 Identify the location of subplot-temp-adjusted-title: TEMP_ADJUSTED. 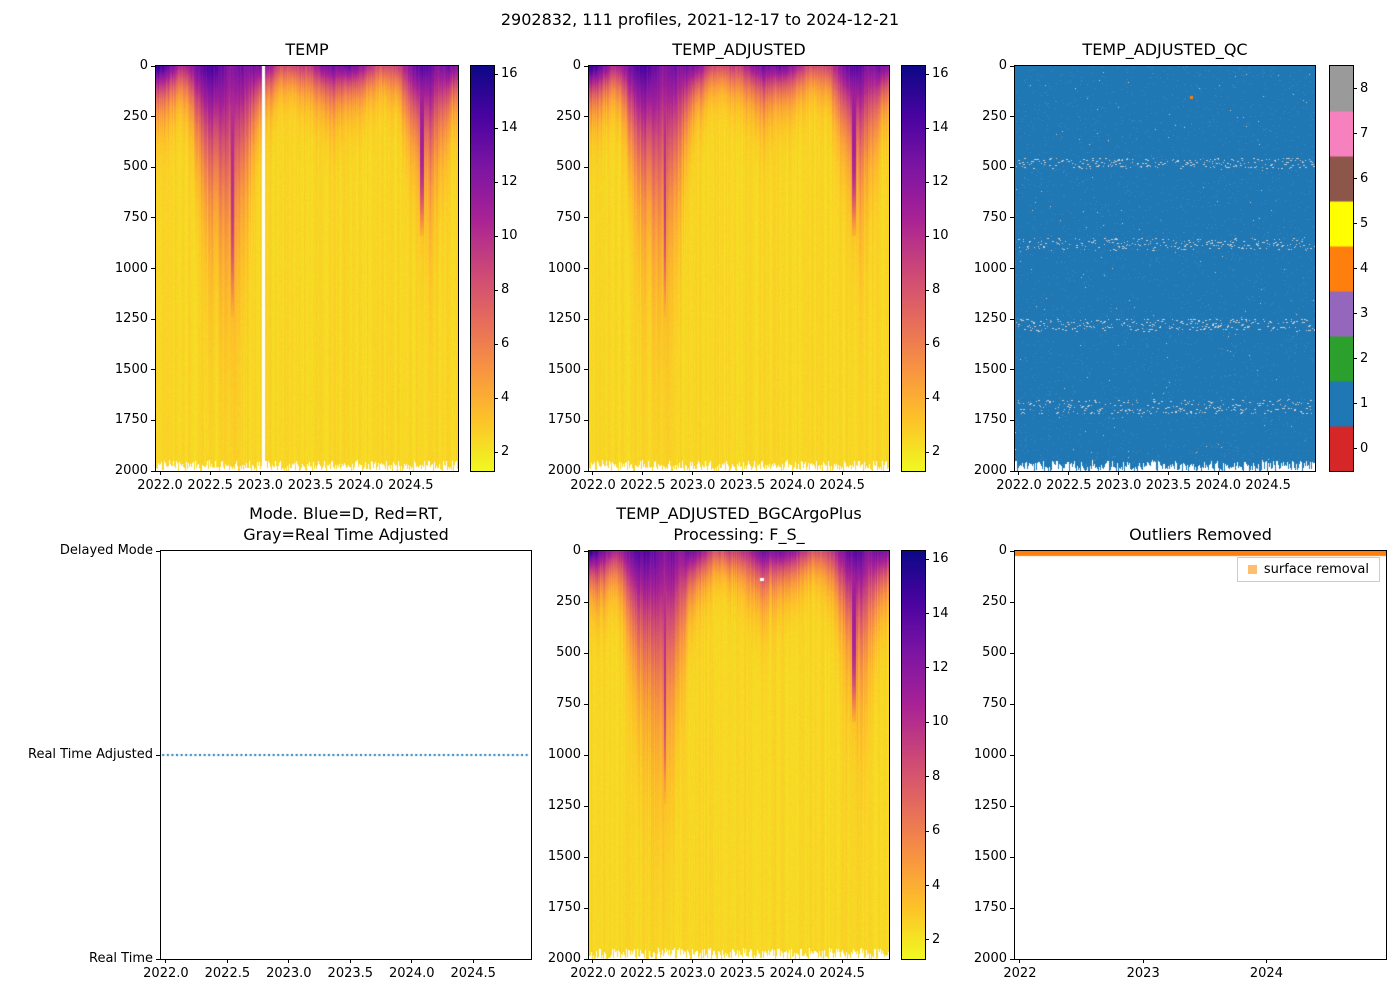
(739, 50).